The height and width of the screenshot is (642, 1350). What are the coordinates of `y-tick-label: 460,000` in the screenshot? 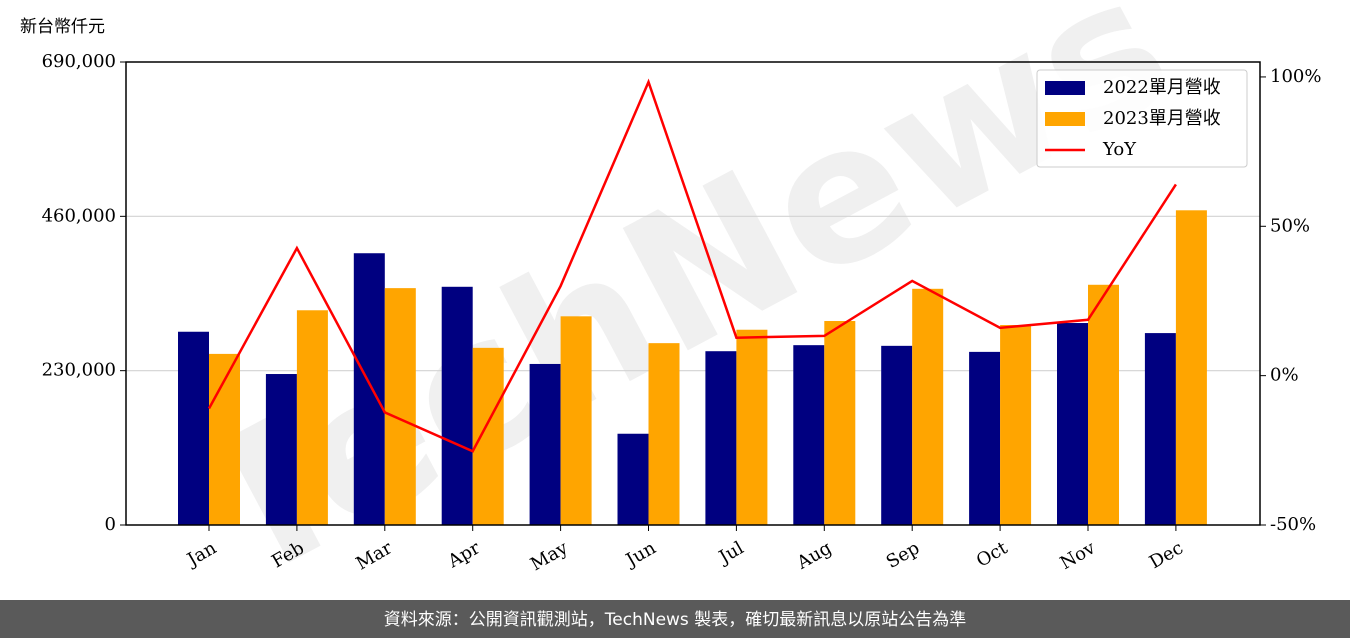 It's located at (79, 215).